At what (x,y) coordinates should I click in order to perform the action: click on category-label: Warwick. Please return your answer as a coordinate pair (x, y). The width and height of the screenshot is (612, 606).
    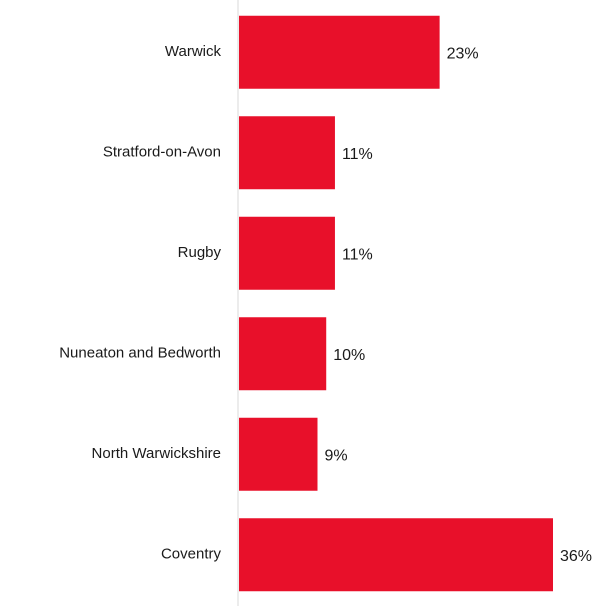
    Looking at the image, I should click on (193, 51).